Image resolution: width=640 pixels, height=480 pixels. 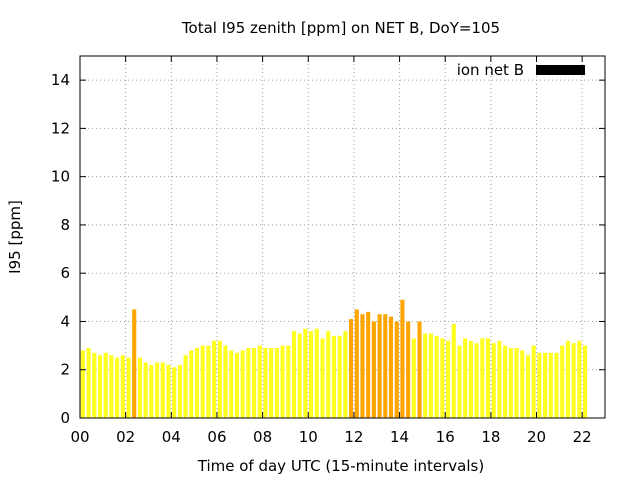 What do you see at coordinates (560, 70) in the screenshot?
I see `legend-swatch` at bounding box center [560, 70].